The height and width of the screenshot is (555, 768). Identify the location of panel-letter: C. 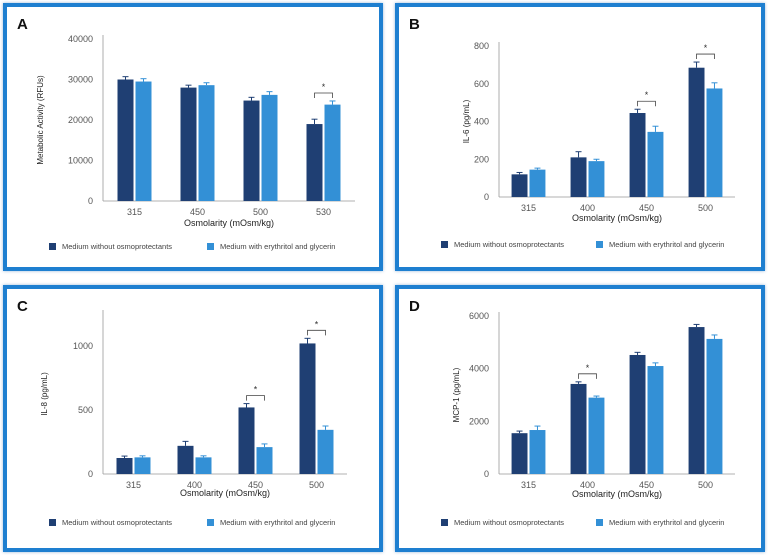
(22, 306).